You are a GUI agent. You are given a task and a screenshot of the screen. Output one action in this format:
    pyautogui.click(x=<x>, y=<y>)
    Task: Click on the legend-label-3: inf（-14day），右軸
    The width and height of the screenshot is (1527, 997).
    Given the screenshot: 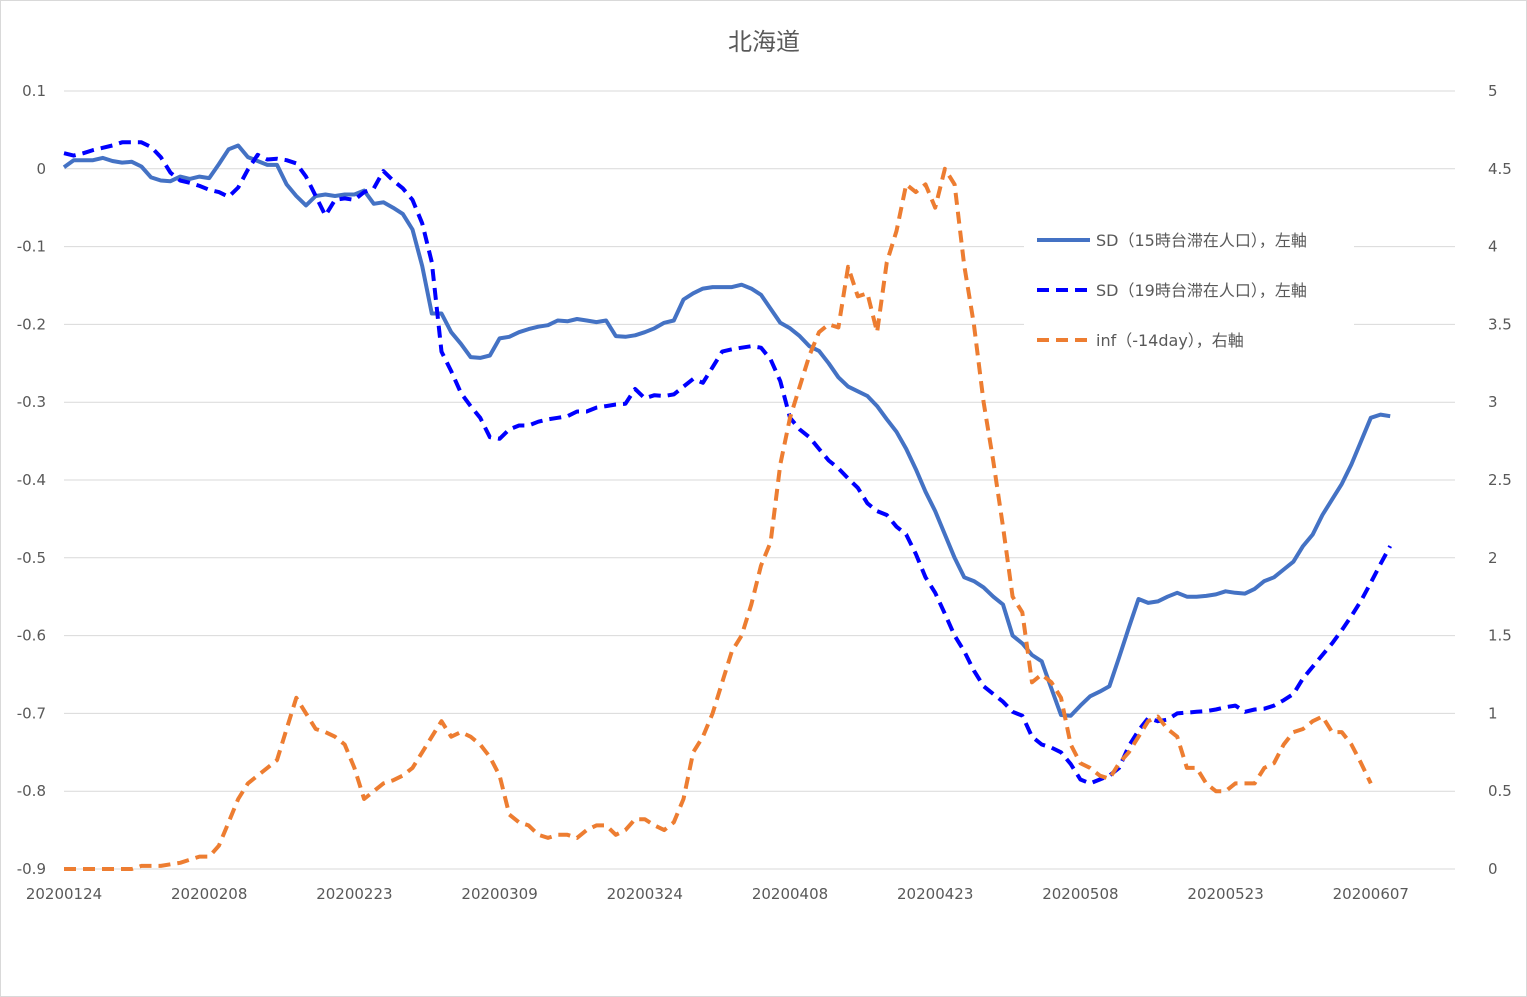 What is the action you would take?
    pyautogui.click(x=1170, y=340)
    